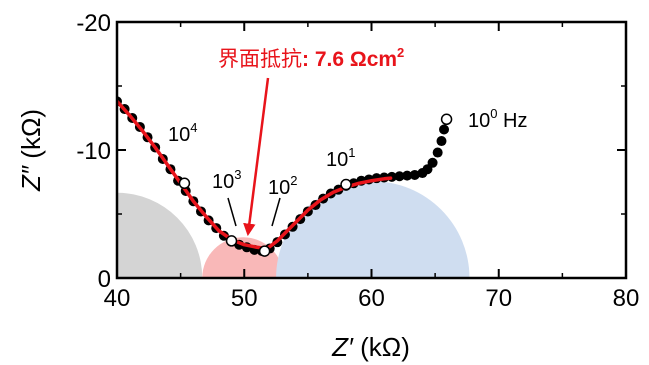 Image resolution: width=649 pixels, height=365 pixels. I want to click on x-tick-label: 70, so click(498, 298).